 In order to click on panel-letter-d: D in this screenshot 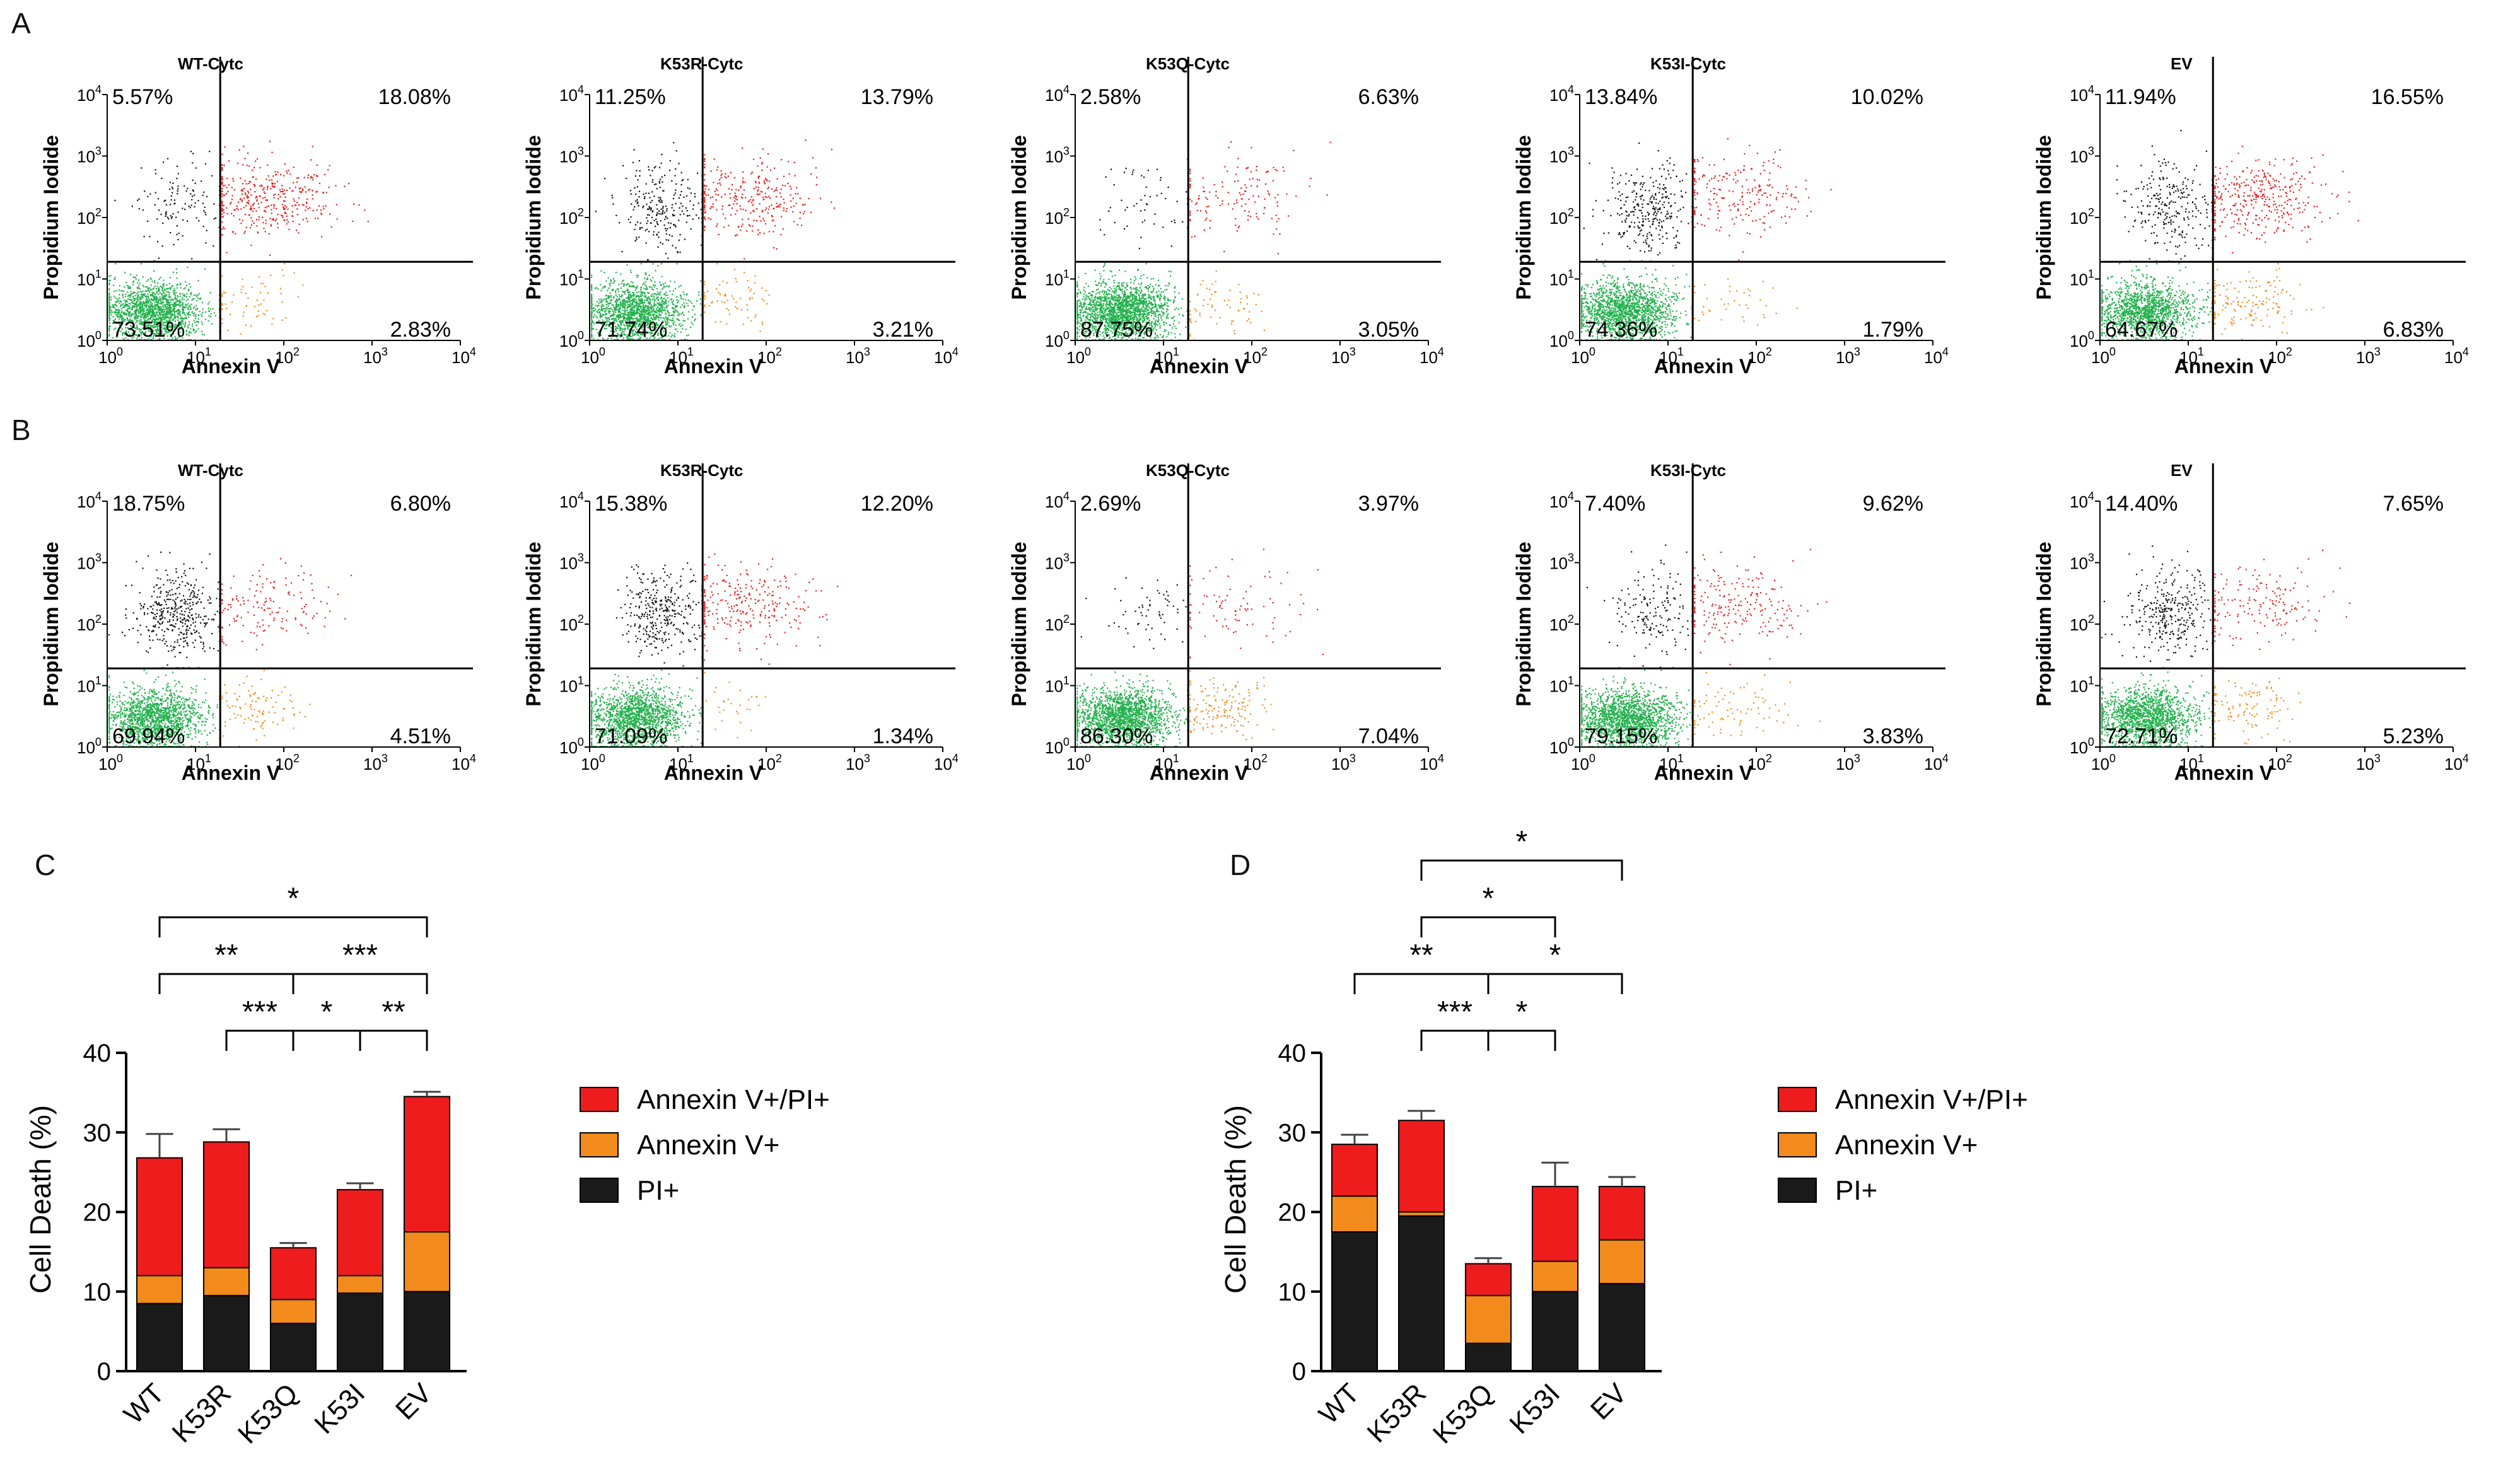, I will do `click(1240, 865)`.